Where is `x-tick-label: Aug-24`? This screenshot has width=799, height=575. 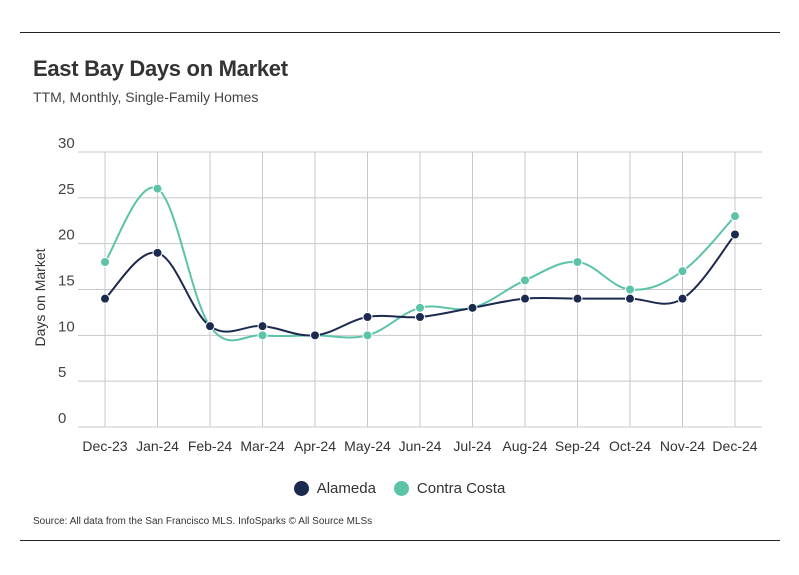 x-tick-label: Aug-24 is located at coordinates (524, 446).